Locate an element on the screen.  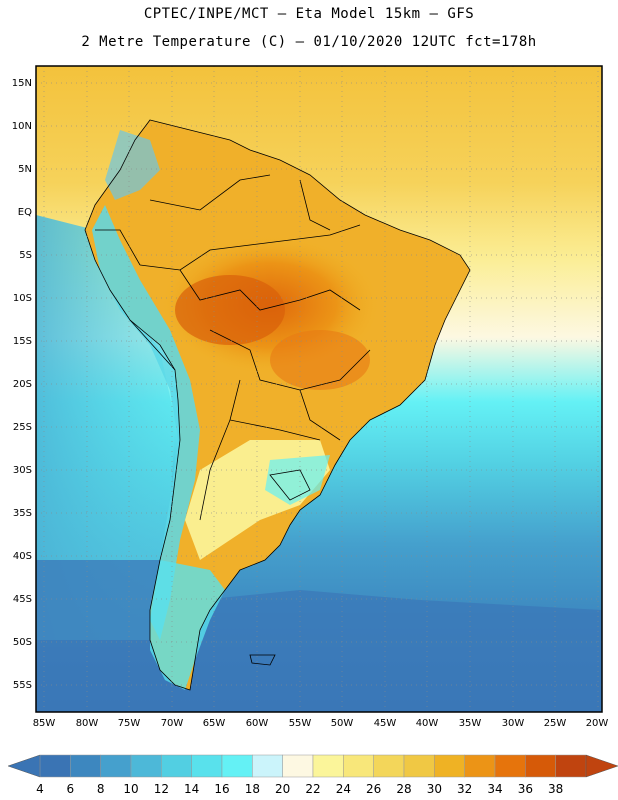
colorbar-label: 6 is located at coordinates (71, 789).